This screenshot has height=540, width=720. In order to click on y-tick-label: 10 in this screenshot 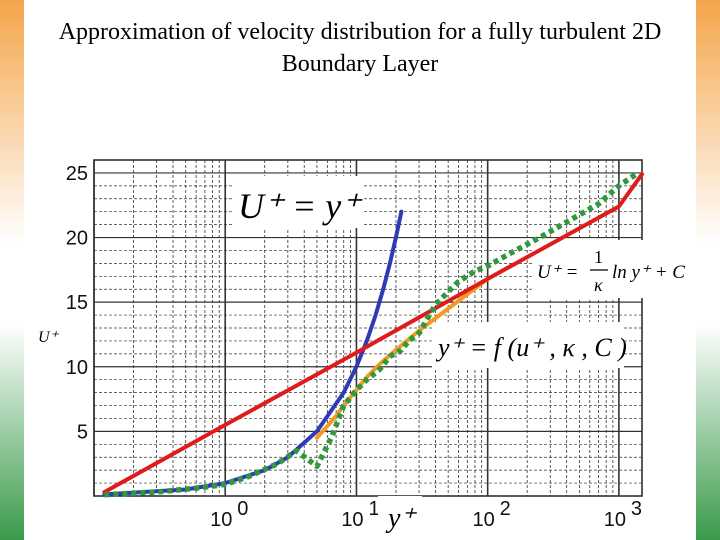, I will do `click(77, 368)`.